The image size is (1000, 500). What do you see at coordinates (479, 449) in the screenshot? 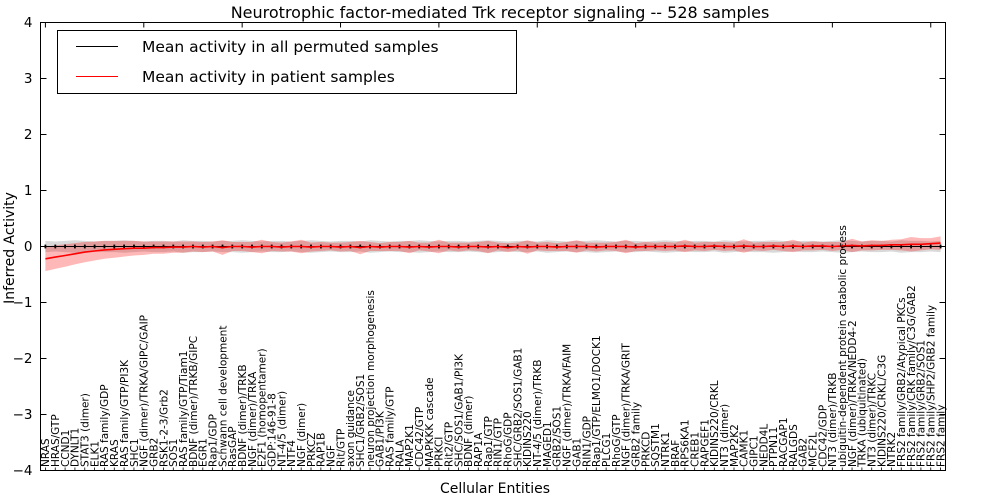
I see `x-tick-label: RAP1A` at bounding box center [479, 449].